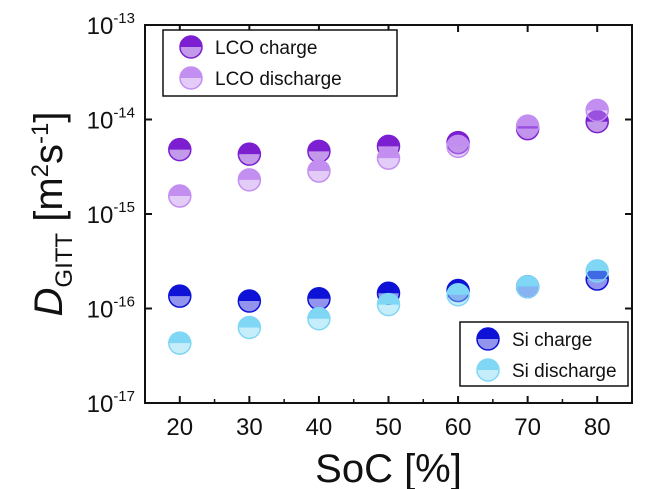  Describe the element at coordinates (191, 47) in the screenshot. I see `legend-marker-lco-charge` at that location.